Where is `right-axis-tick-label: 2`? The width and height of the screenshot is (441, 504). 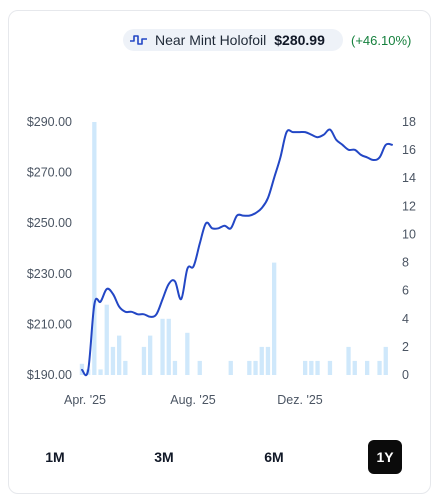
right-axis-tick-label: 2 is located at coordinates (405, 347).